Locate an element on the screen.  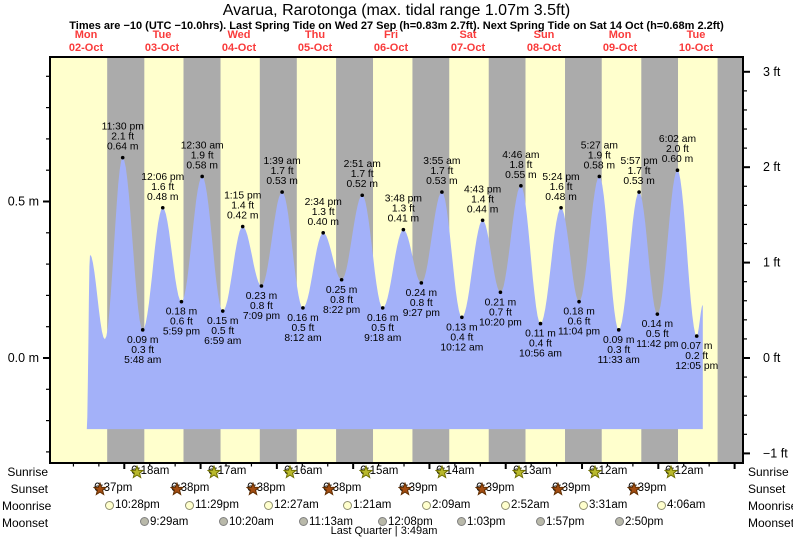
moonset-time: 11:13am is located at coordinates (331, 521).